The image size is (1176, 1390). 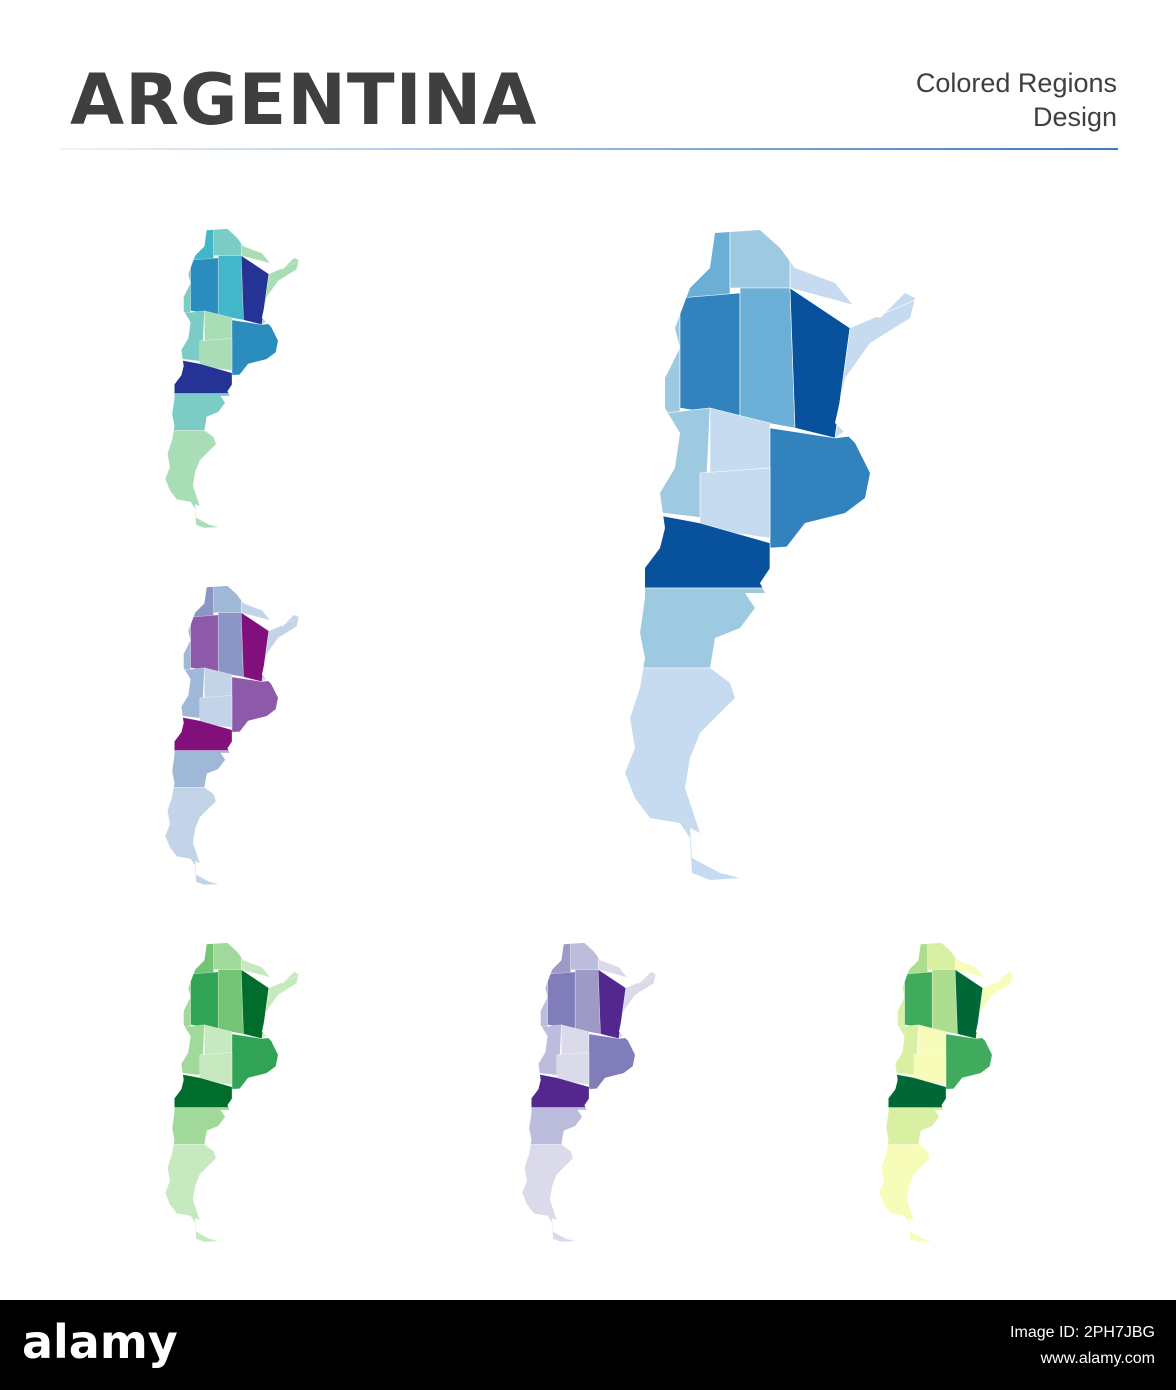 What do you see at coordinates (1082, 1332) in the screenshot?
I see `image-id: Image ID: 2PH7JBG` at bounding box center [1082, 1332].